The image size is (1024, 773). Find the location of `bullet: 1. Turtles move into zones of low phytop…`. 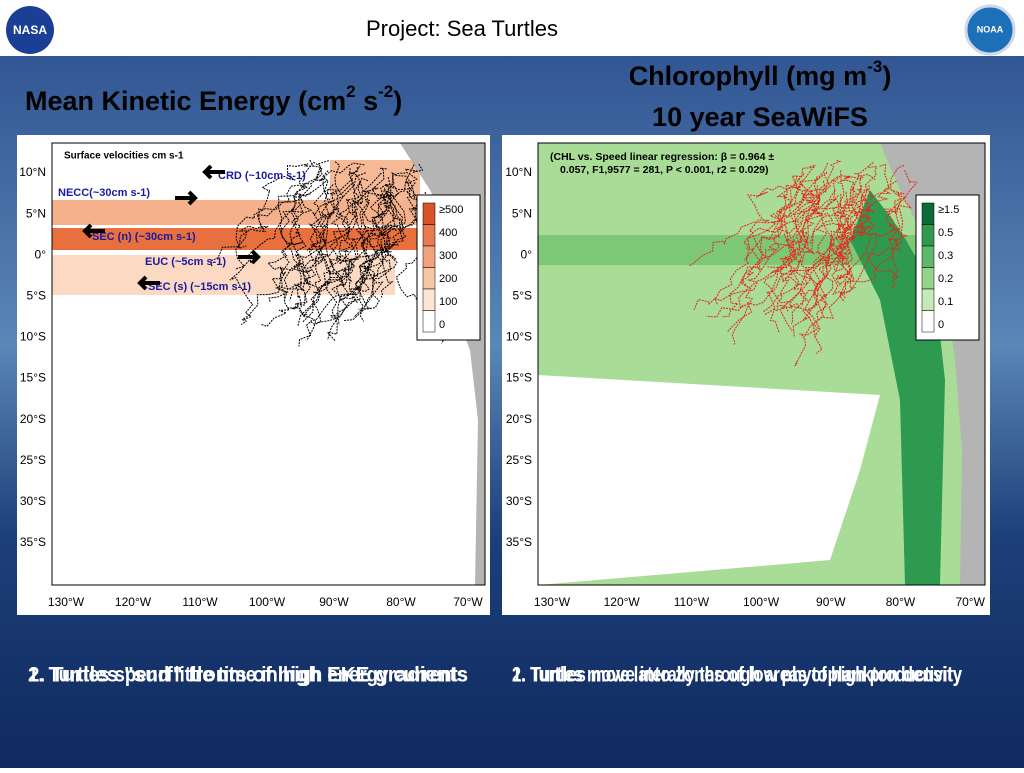

bullet: 1. Turtles move into zones of low phytop… is located at coordinates (737, 675).